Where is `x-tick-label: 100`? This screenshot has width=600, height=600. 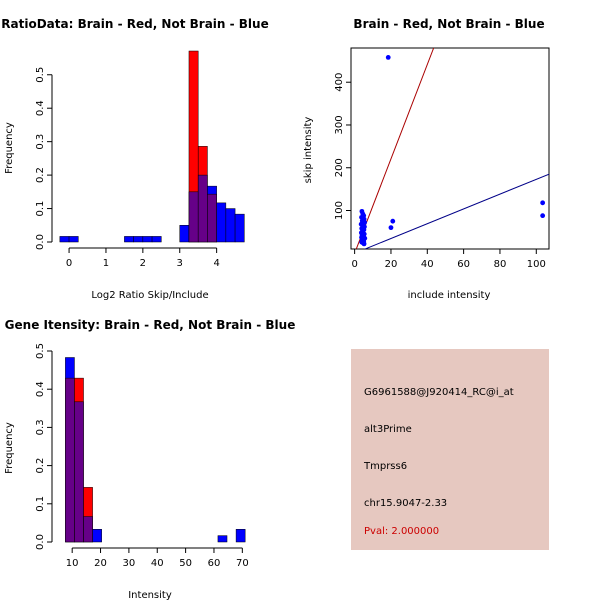 x-tick-label: 100 is located at coordinates (536, 264).